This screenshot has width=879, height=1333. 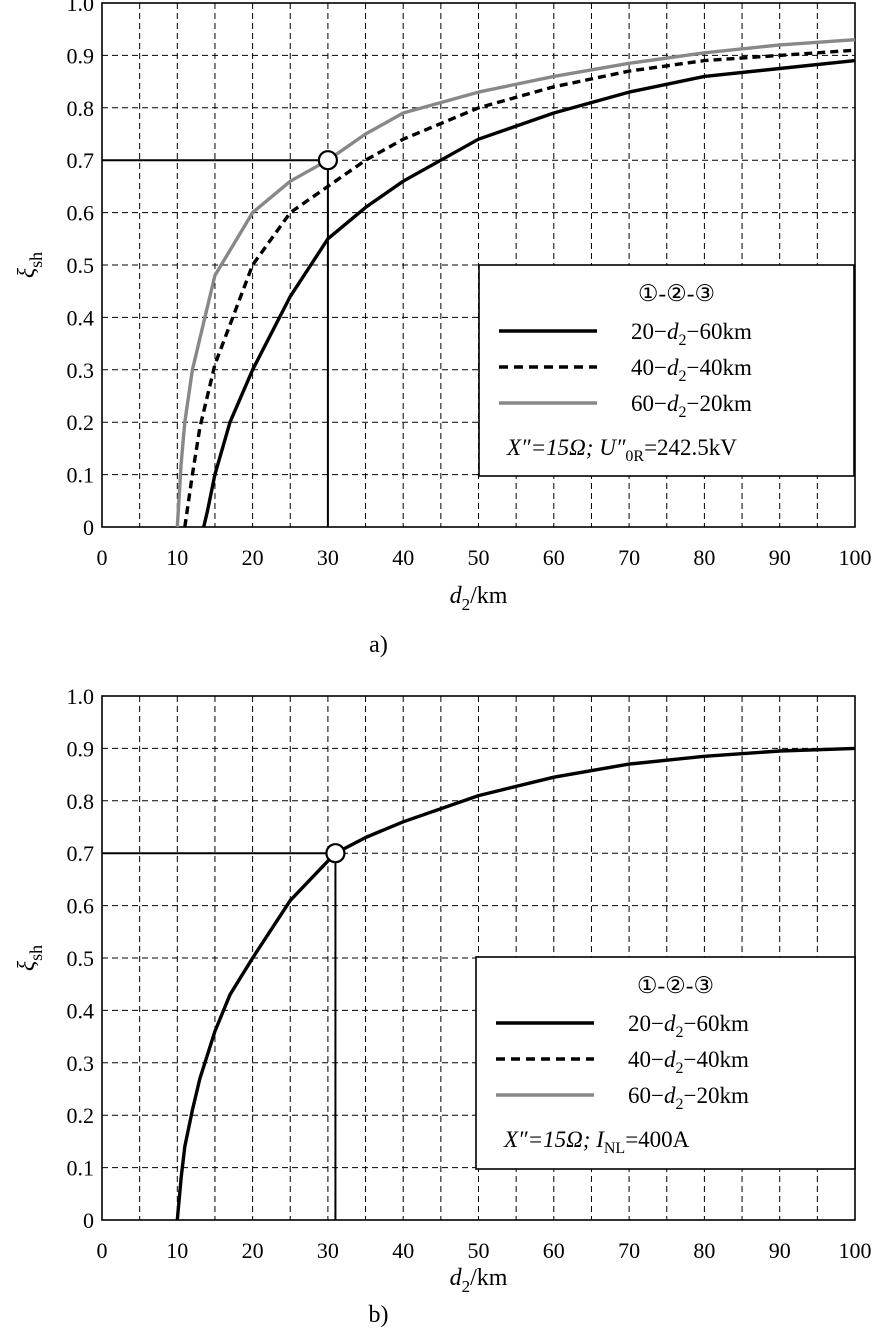 I want to click on legend-note-sub: 0R, so click(x=634, y=456).